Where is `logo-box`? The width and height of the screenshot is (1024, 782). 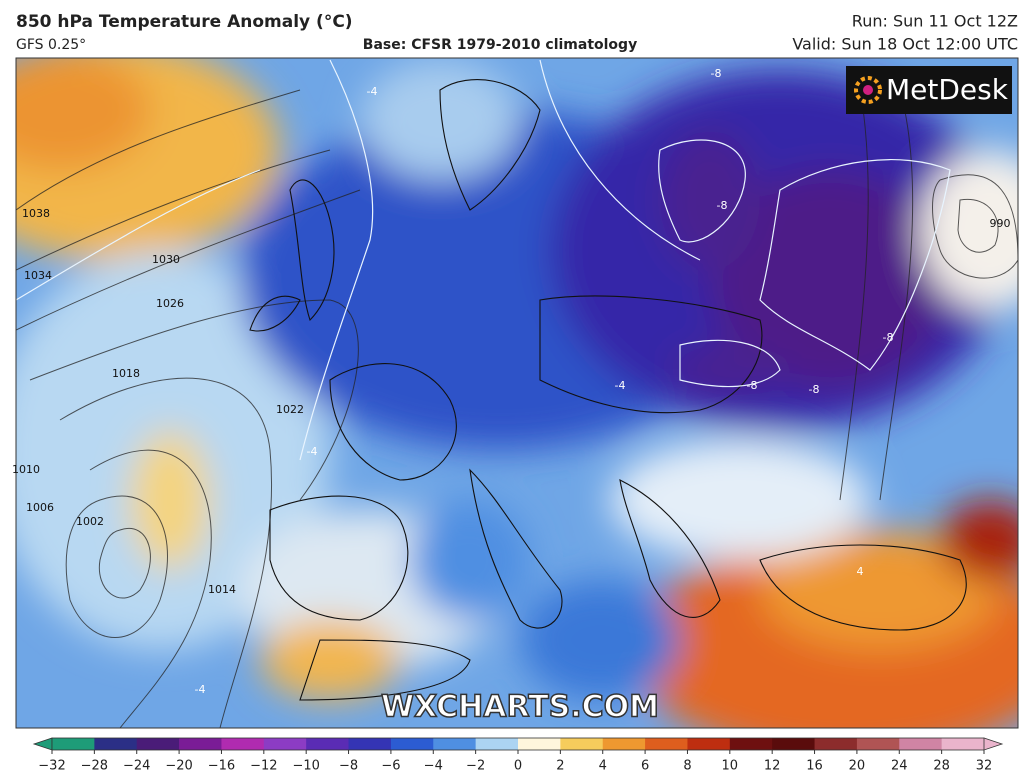 logo-box is located at coordinates (929, 90).